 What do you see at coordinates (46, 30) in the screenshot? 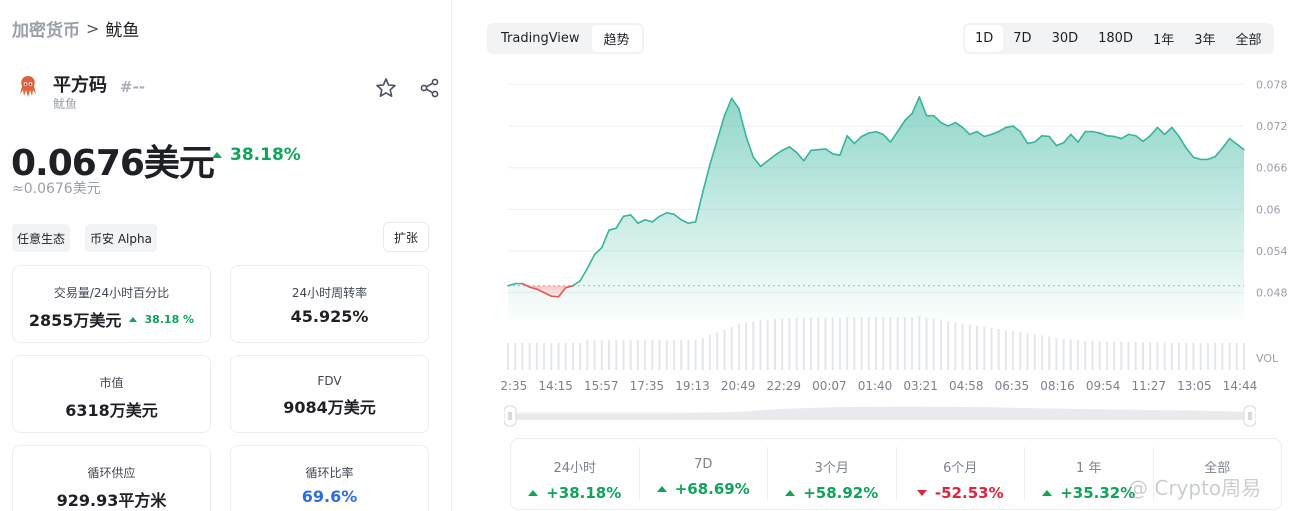
I see `breadcrumb-parent-link: 加密货币` at bounding box center [46, 30].